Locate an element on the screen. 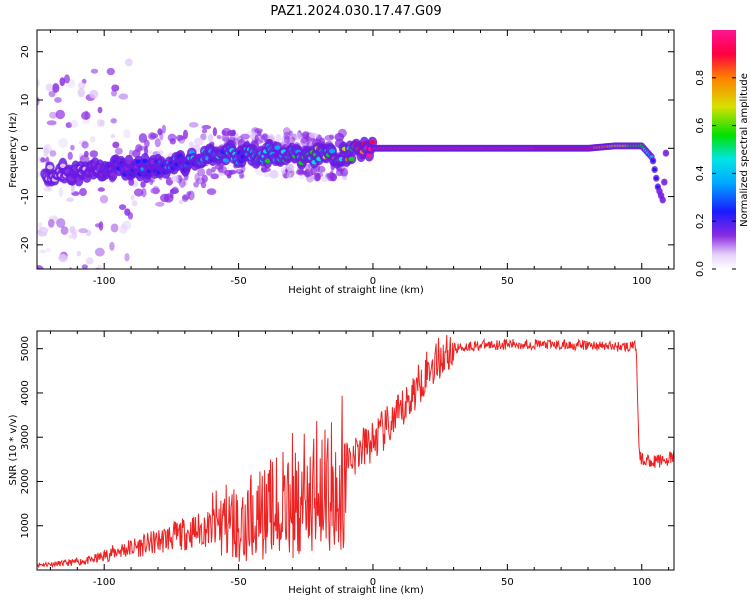 Image resolution: width=750 pixels, height=600 pixels. spectrogram-y-tick-label: -20 is located at coordinates (25, 245).